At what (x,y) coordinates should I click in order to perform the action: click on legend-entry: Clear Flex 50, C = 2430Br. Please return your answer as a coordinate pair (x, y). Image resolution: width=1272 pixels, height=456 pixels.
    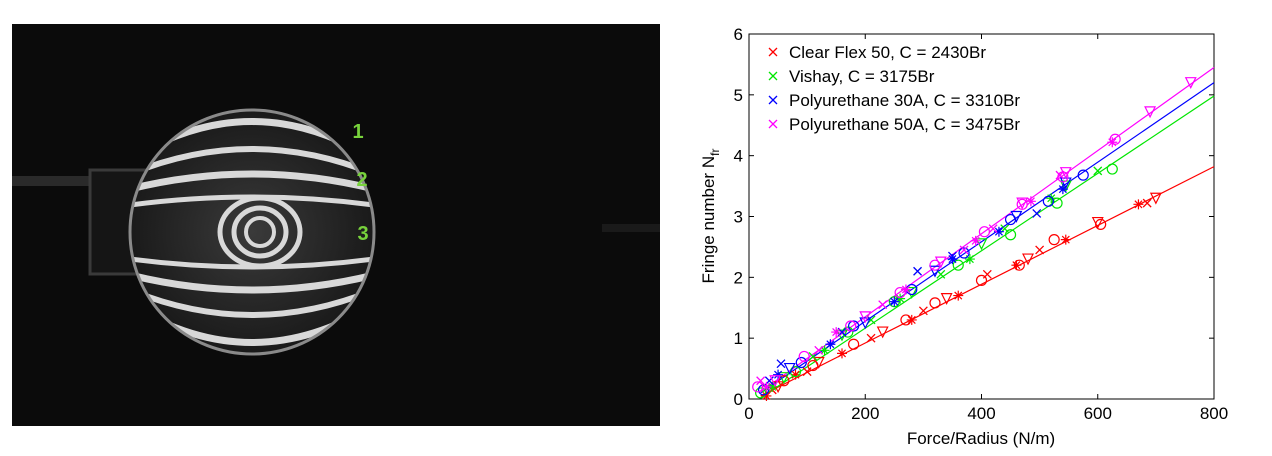
    Looking at the image, I should click on (887, 52).